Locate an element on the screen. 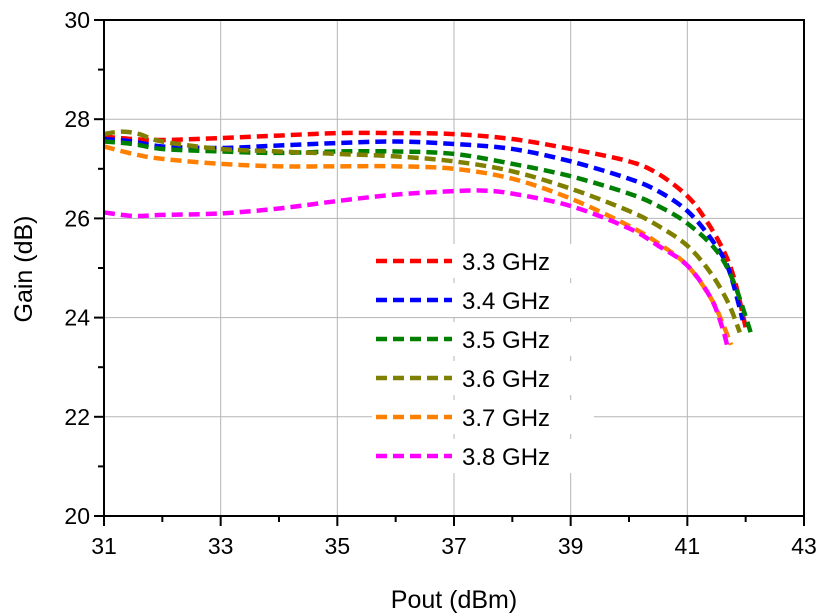 Image resolution: width=821 pixels, height=616 pixels. x-tick-label: 33 is located at coordinates (221, 546).